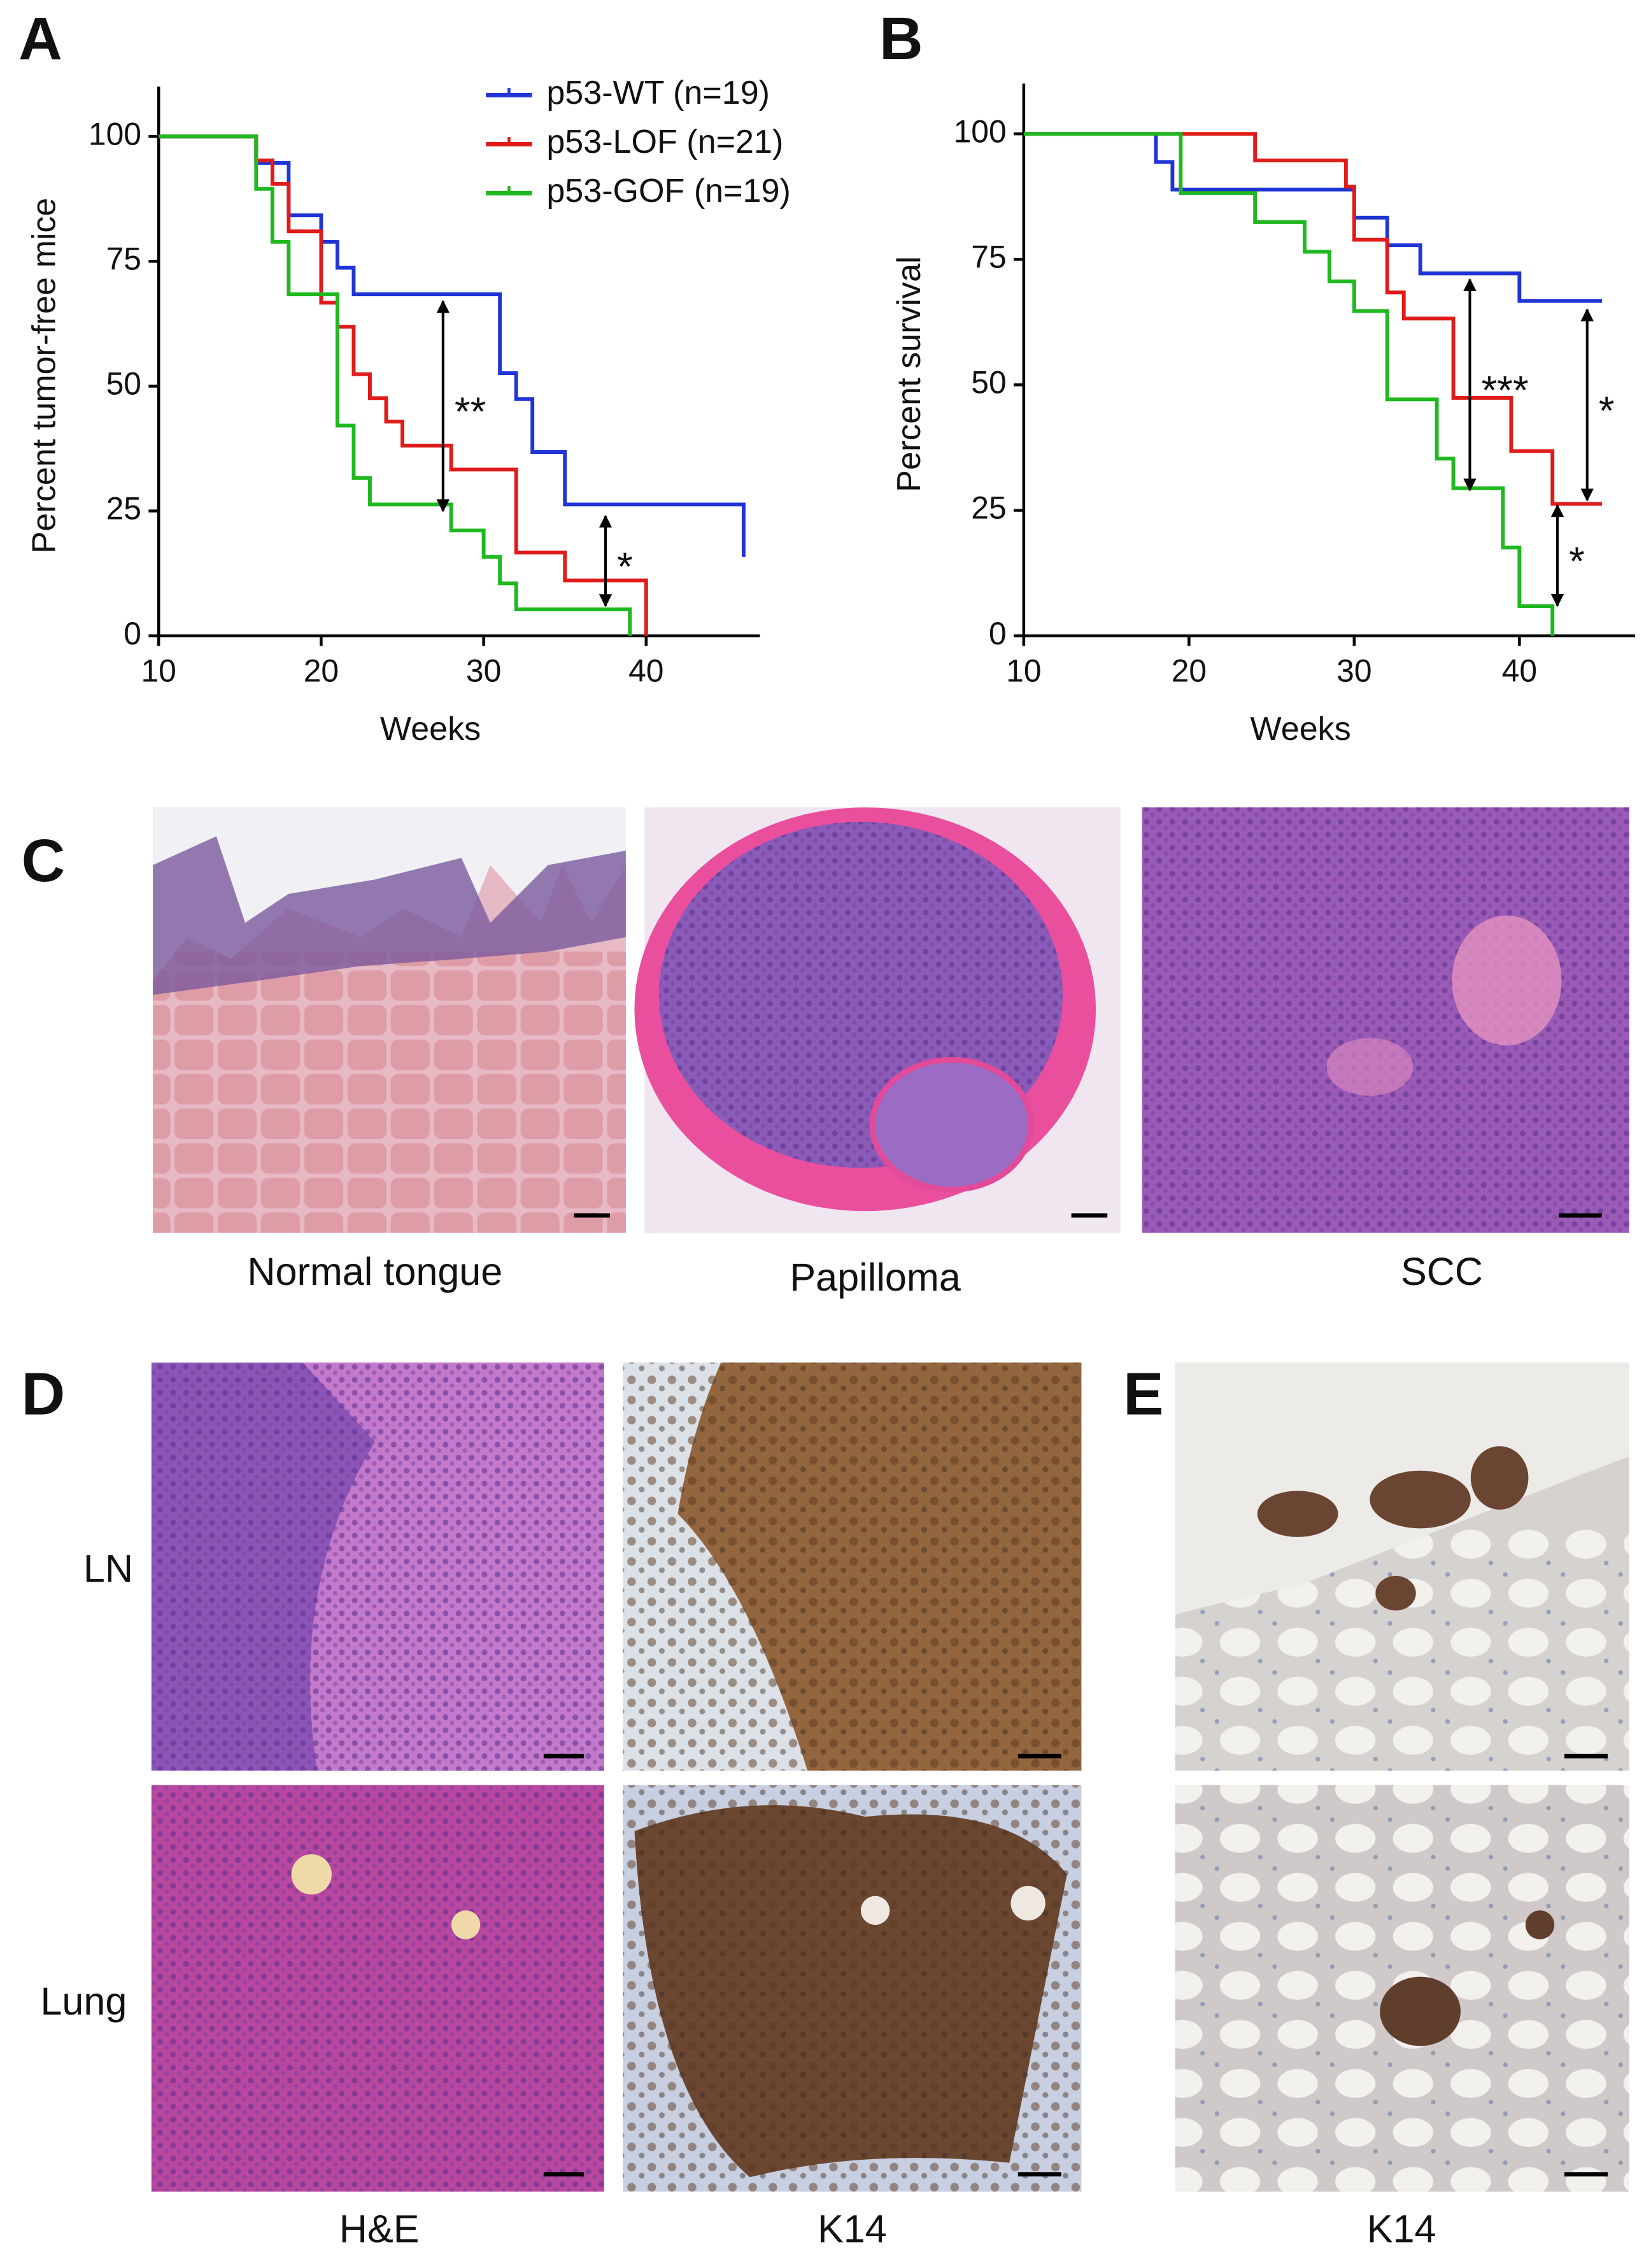  I want to click on caption: SCC, so click(1442, 1271).